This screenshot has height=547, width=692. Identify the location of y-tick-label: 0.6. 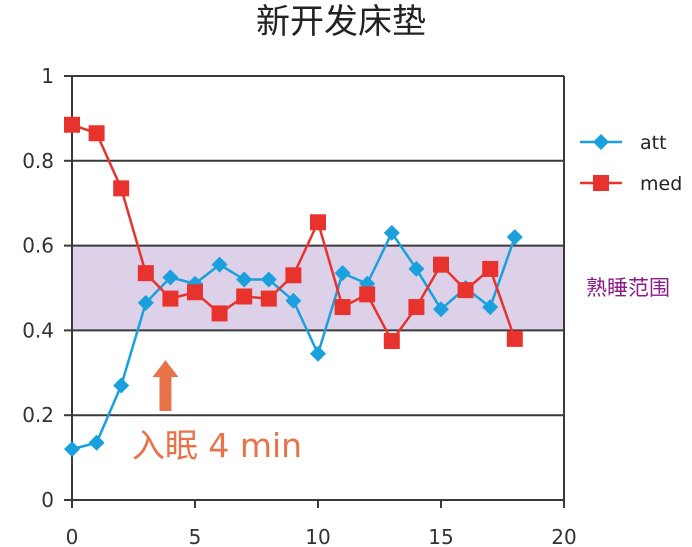
(38, 246).